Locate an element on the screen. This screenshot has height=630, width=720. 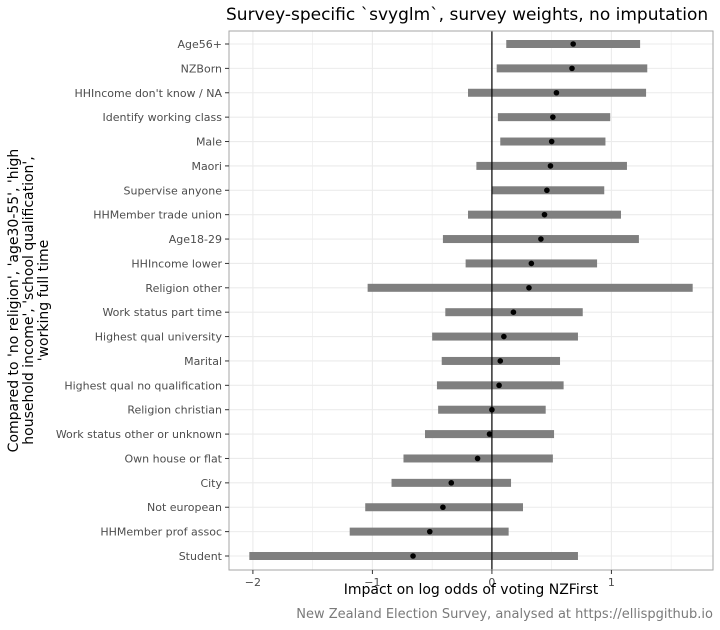
y-tick-label: Male is located at coordinates (209, 142).